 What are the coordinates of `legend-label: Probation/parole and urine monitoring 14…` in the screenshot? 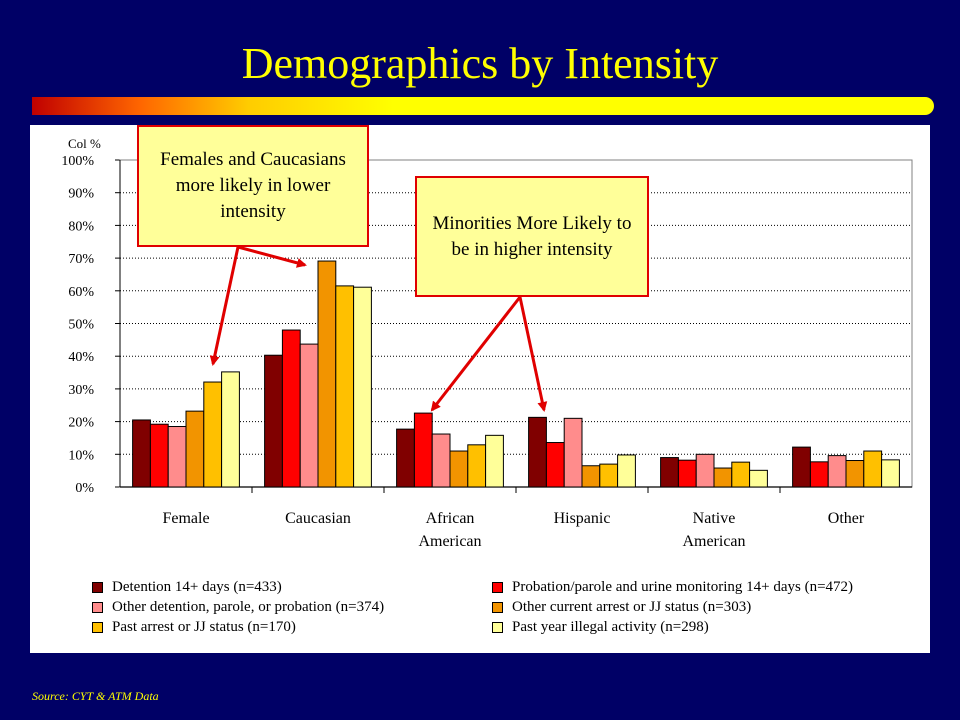 It's located at (683, 587).